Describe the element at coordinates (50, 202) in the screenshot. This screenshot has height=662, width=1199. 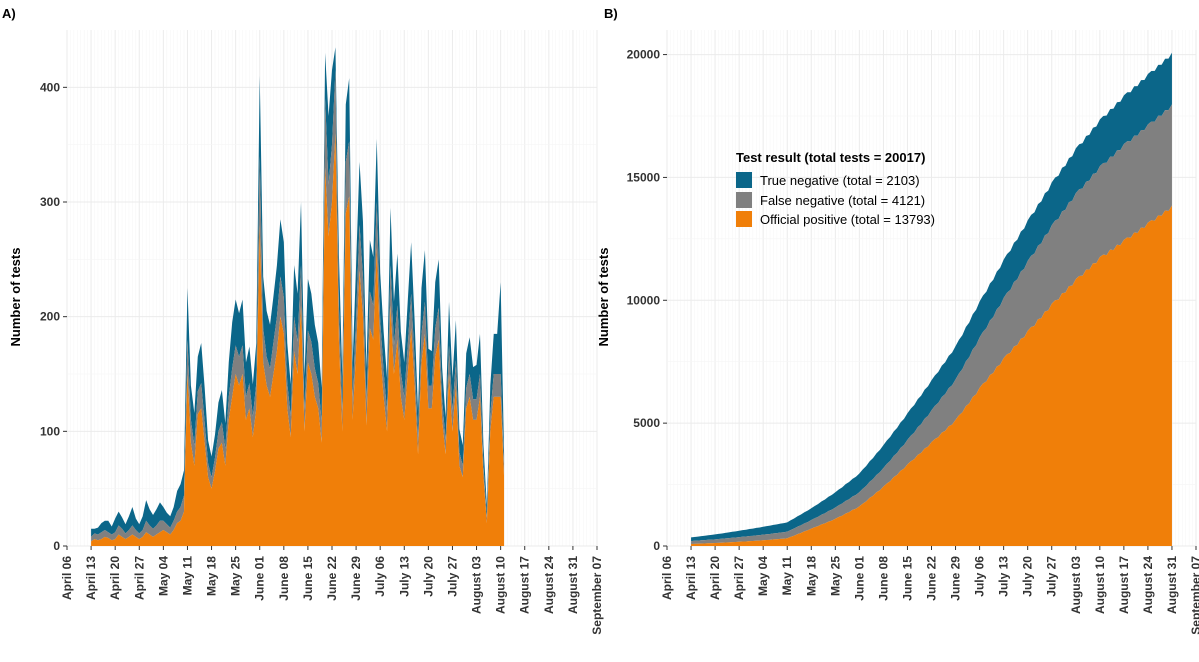
I see `y-tick-label: 300` at that location.